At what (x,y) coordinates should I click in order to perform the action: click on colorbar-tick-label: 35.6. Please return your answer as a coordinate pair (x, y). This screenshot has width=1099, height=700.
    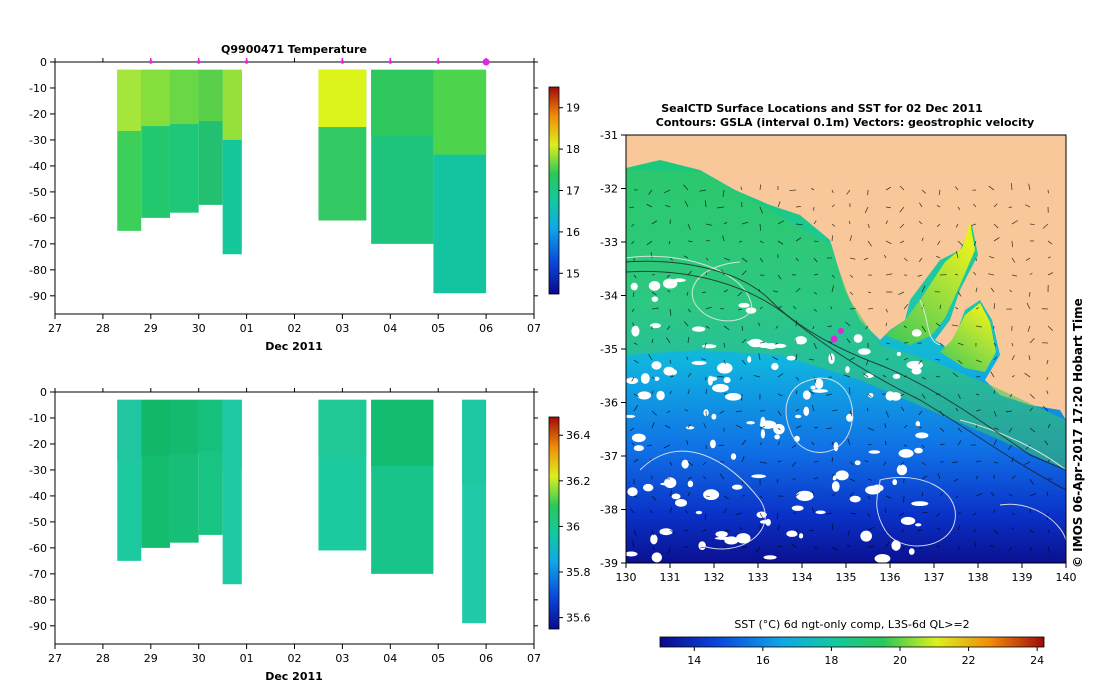
    Looking at the image, I should click on (578, 618).